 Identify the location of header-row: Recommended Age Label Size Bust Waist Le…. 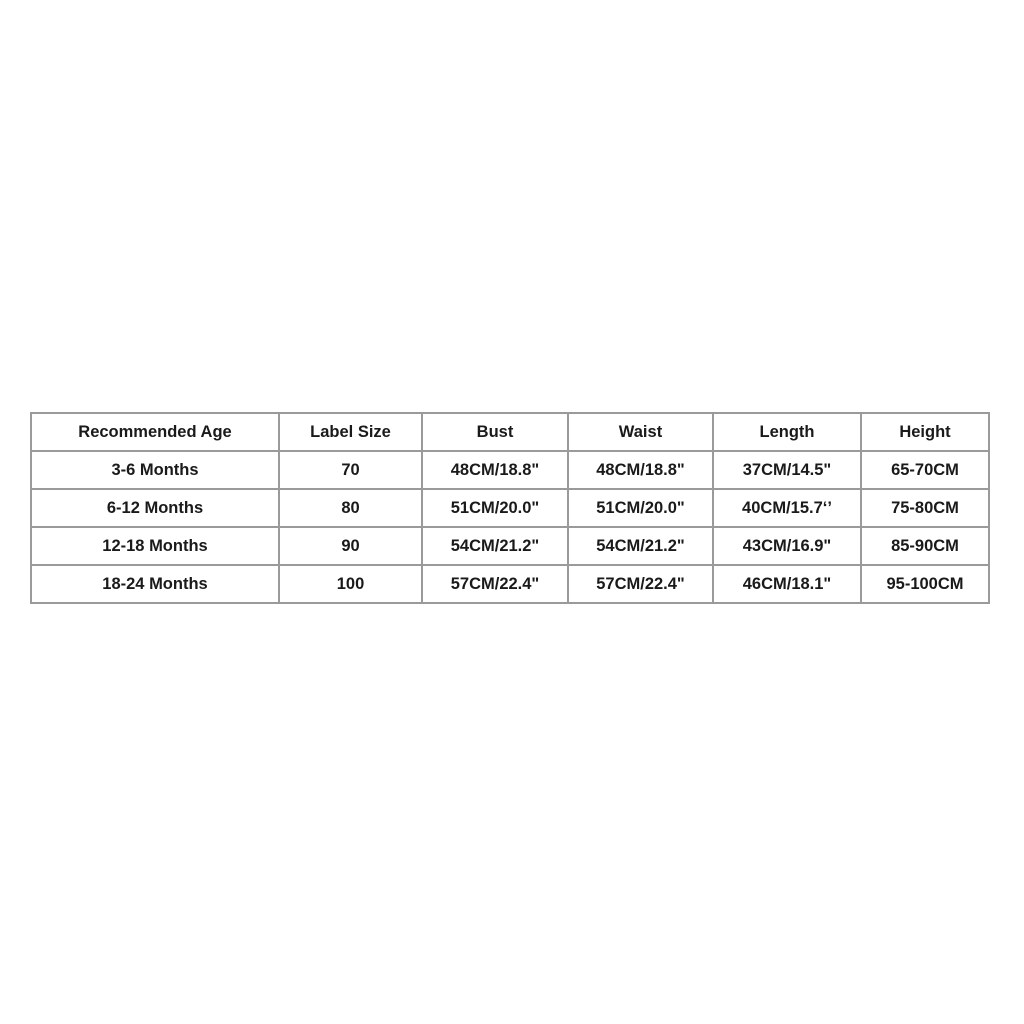
(510, 432).